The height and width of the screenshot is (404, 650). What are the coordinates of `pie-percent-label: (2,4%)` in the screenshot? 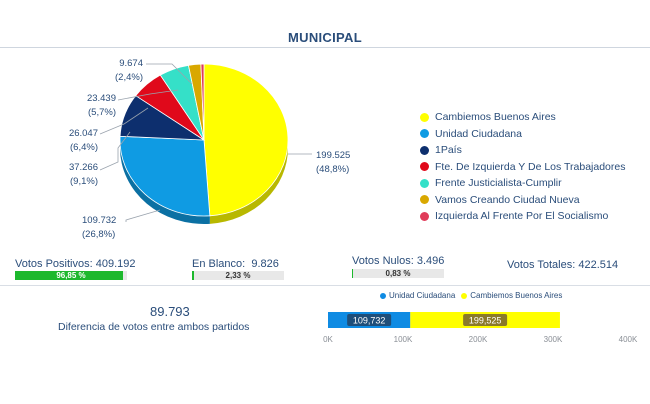 It's located at (129, 77).